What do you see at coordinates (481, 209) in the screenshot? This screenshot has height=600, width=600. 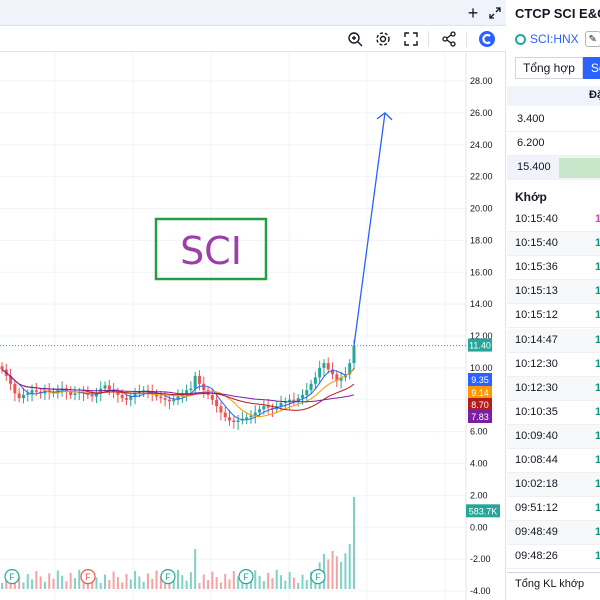 I see `y-tick-label: 20.00` at bounding box center [481, 209].